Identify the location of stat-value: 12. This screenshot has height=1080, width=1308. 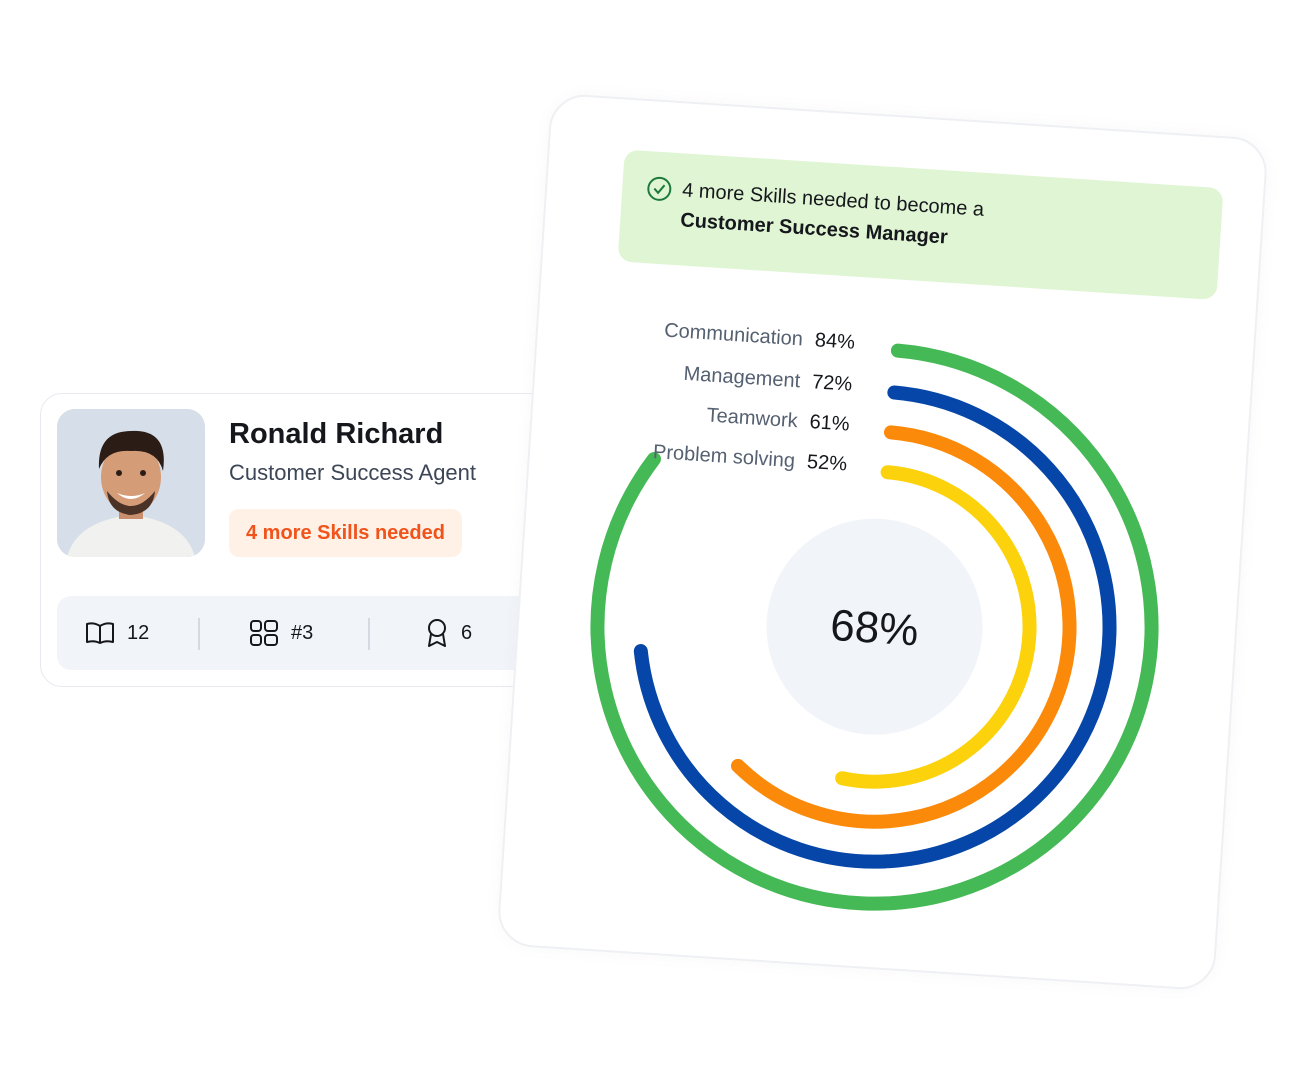
(138, 632).